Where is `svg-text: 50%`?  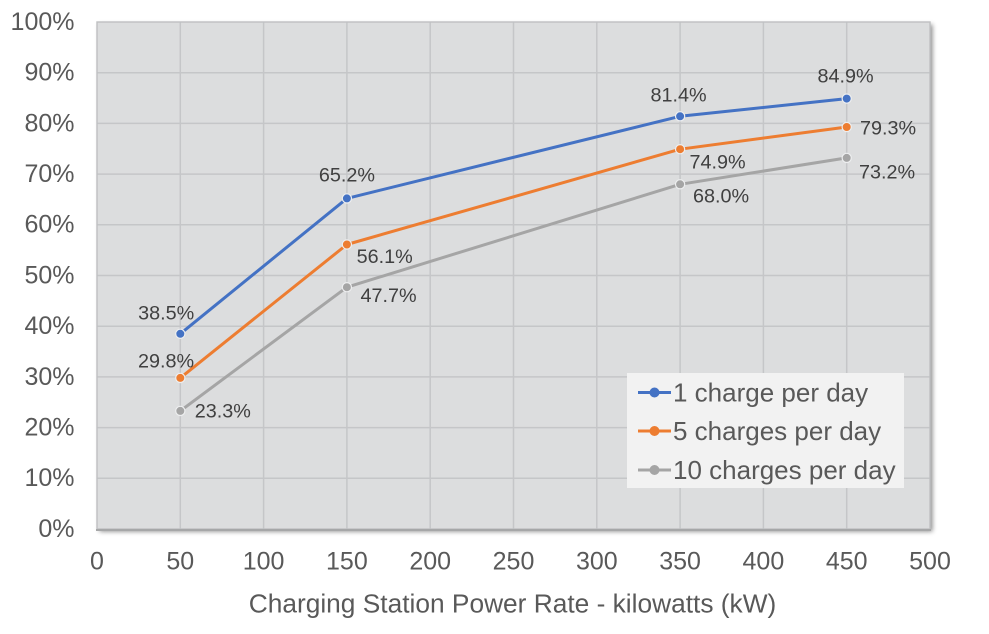
svg-text: 50% is located at coordinates (49, 275).